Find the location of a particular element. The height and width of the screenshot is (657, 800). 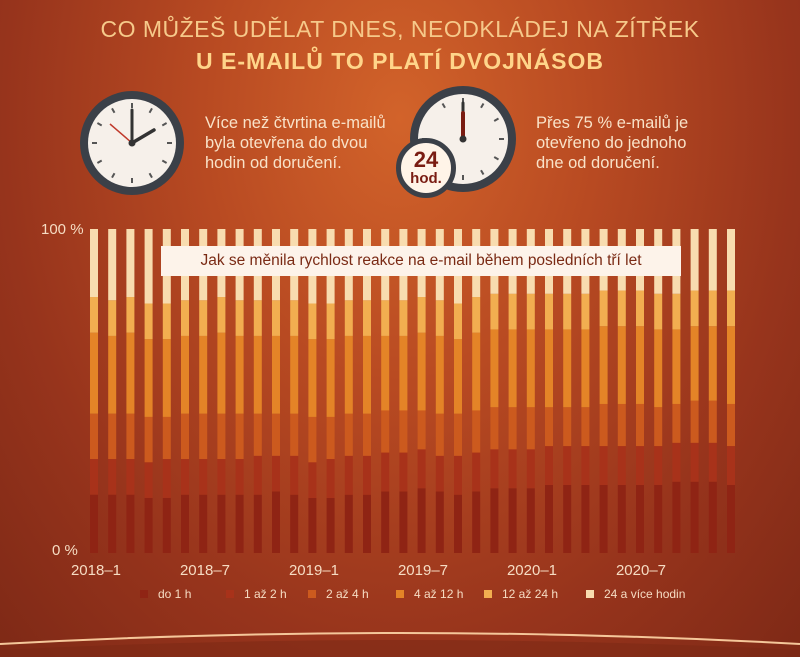

legend-label: 12 až 24 h is located at coordinates (530, 594).